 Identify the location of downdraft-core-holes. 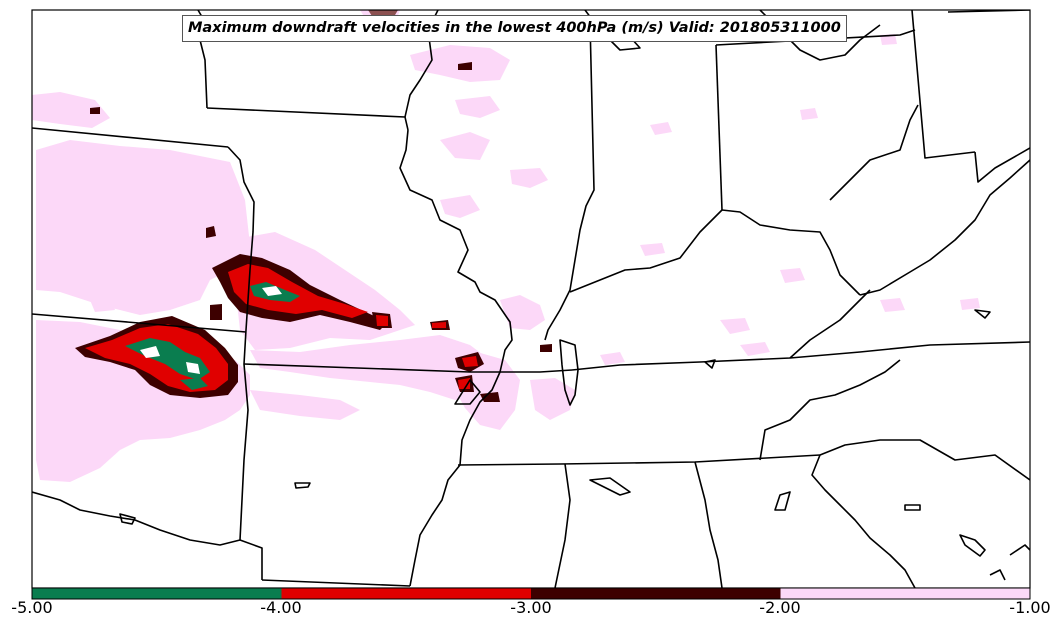
(211, 330).